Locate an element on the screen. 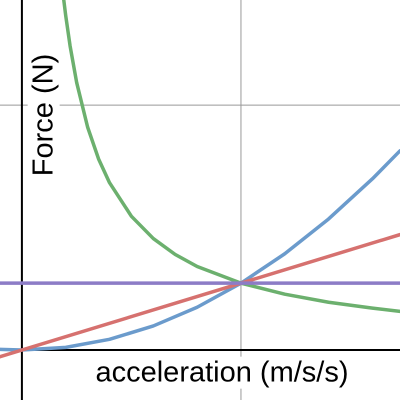 The height and width of the screenshot is (400, 400). x-axis-label-bg is located at coordinates (222, 372).